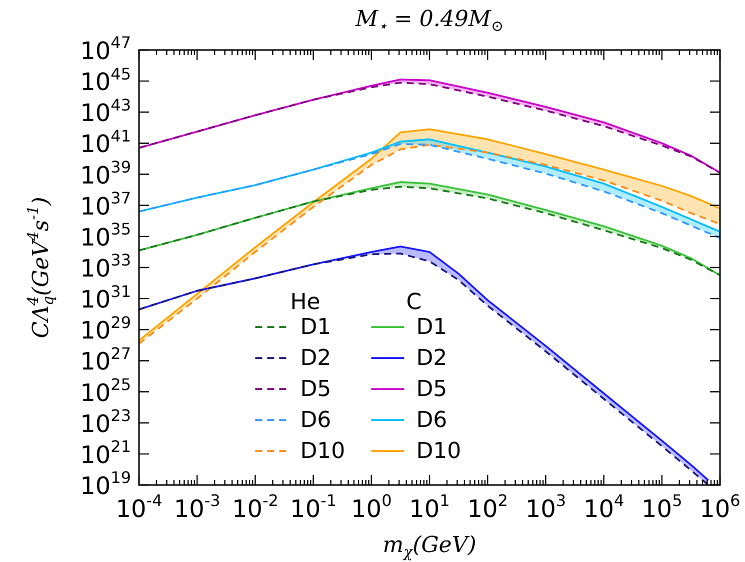  What do you see at coordinates (305, 303) in the screenshot?
I see `annotation: He` at bounding box center [305, 303].